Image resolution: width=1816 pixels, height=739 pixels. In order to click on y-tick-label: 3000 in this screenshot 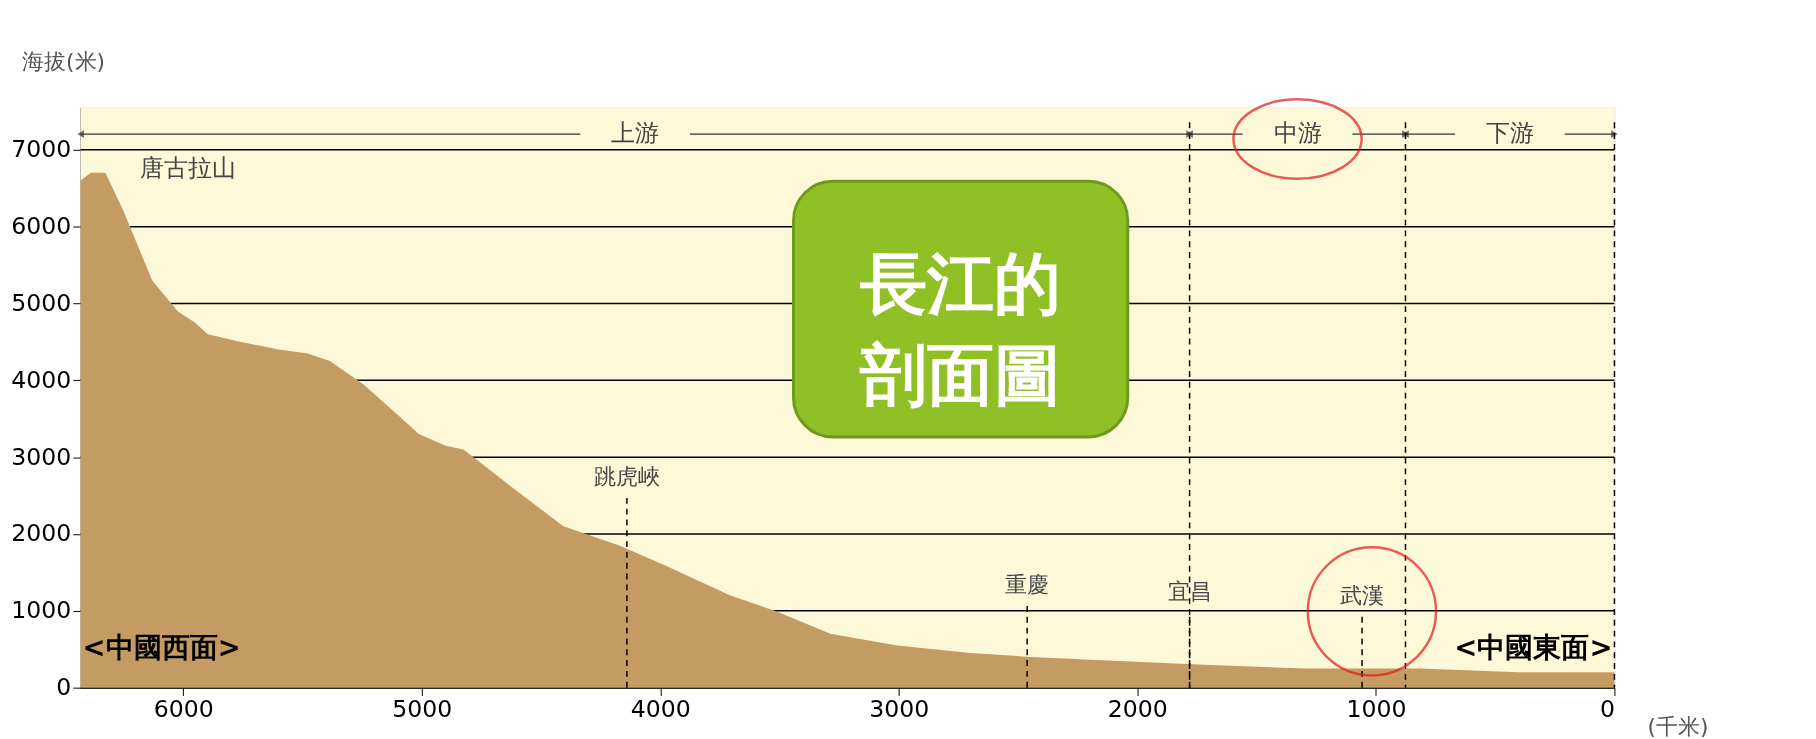, I will do `click(41, 456)`.